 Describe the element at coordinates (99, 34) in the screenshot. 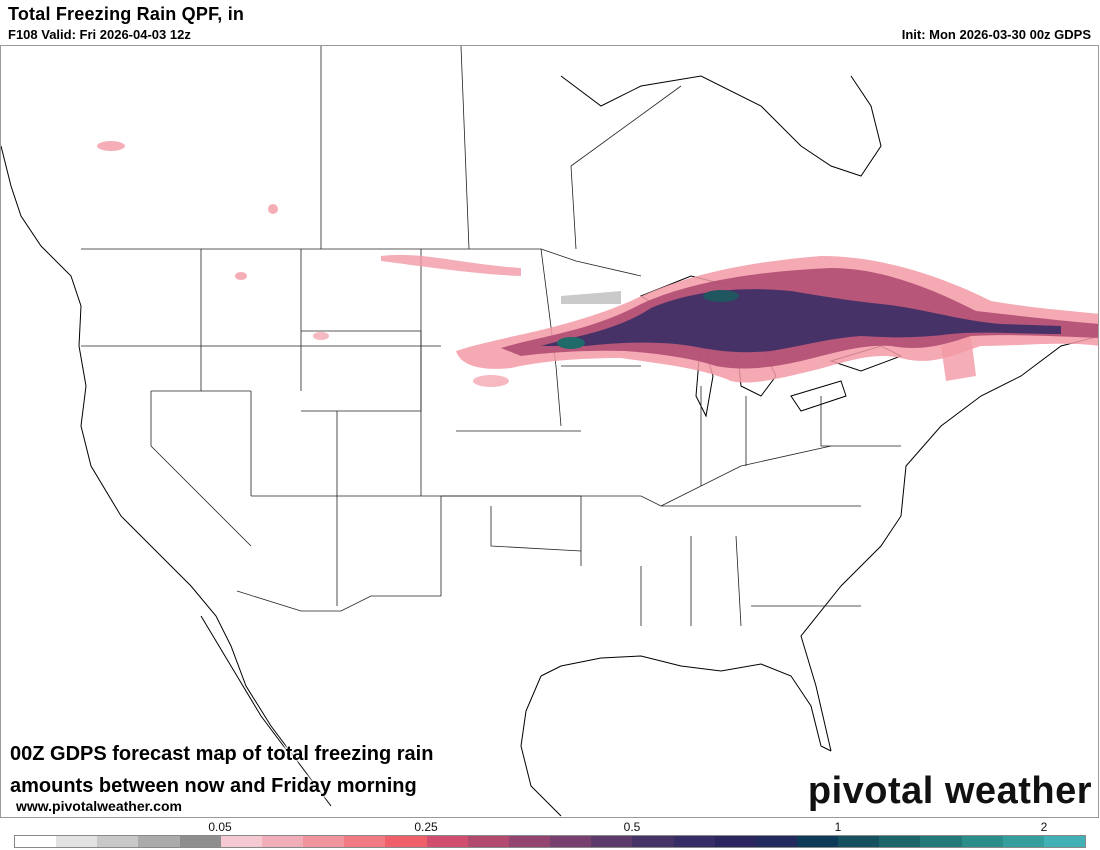

I see `valid-time: F108 Valid: Fri 2026-04-03 12z` at that location.